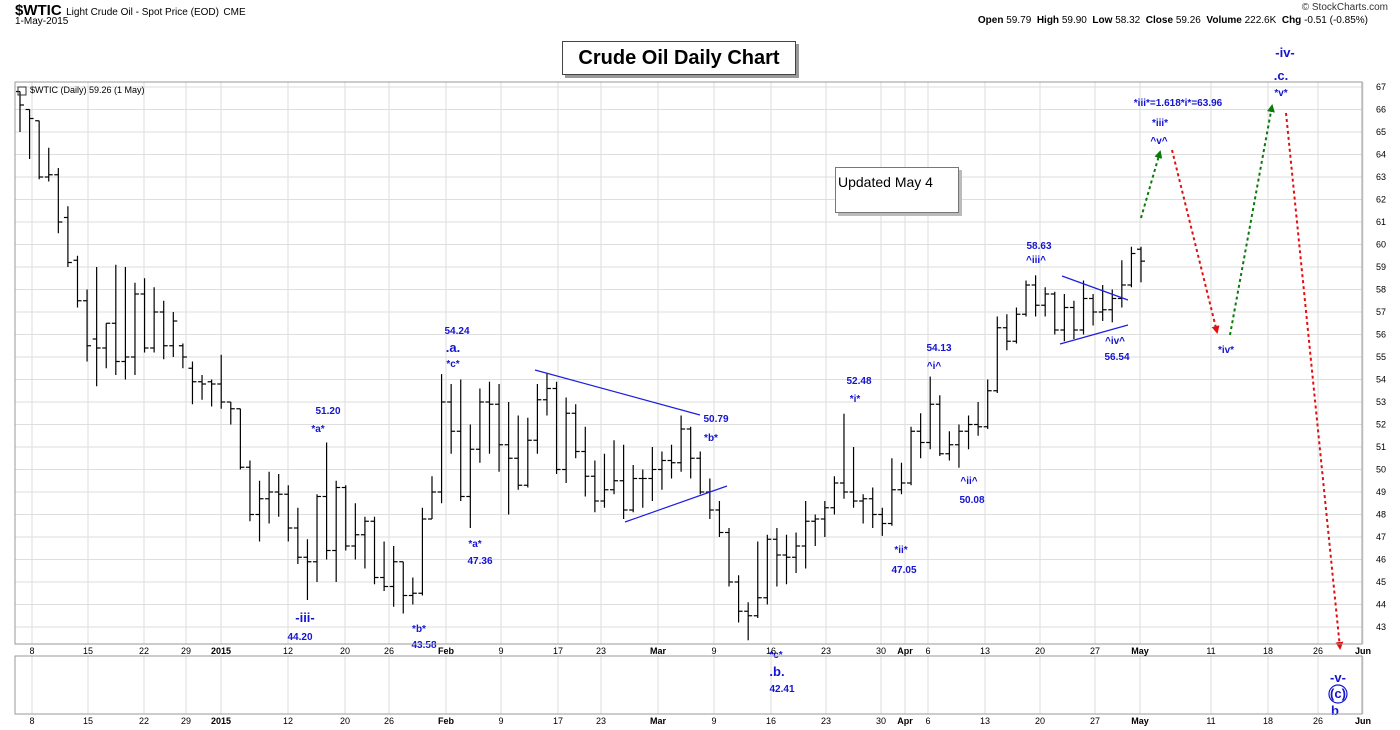  I want to click on y-tick-label: 66, so click(1381, 110).